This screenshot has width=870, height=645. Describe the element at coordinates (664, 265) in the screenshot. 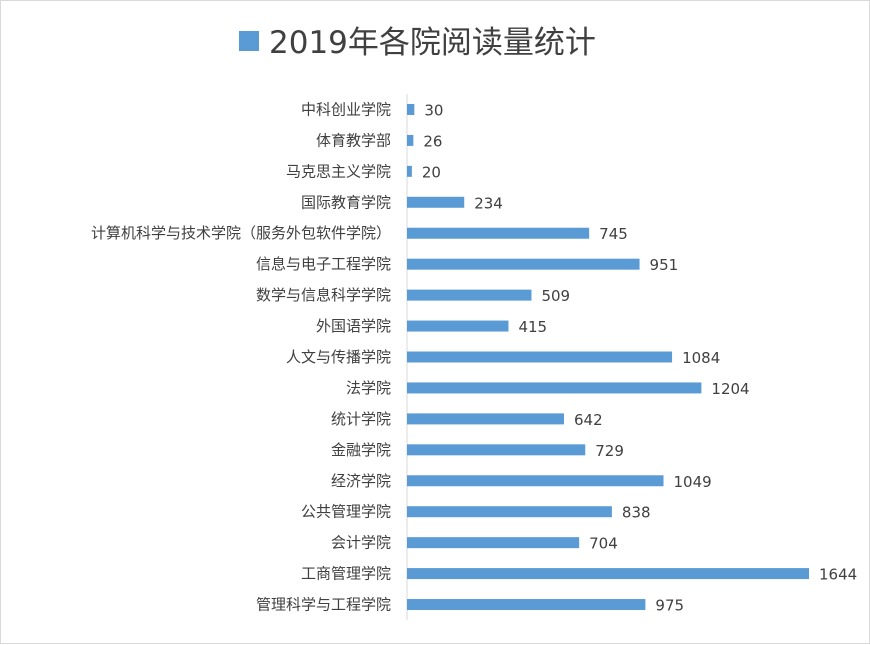

I see `value-label: 951` at that location.